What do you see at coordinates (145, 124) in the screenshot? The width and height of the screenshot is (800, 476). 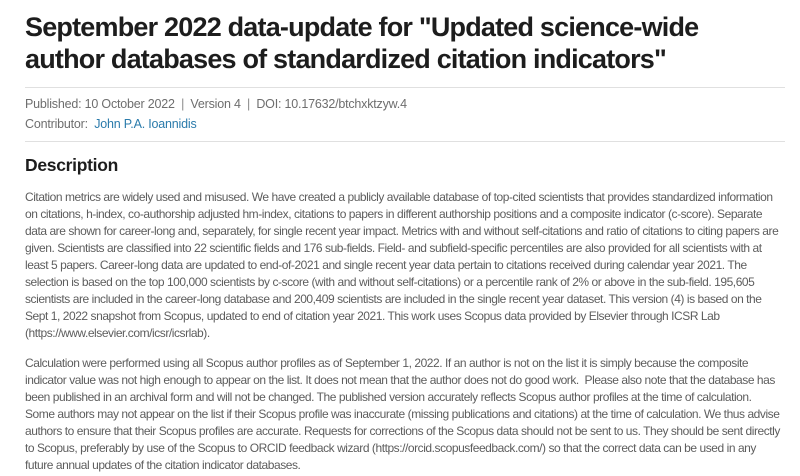 I see `contributor-link: John P.A. Ioannidis` at bounding box center [145, 124].